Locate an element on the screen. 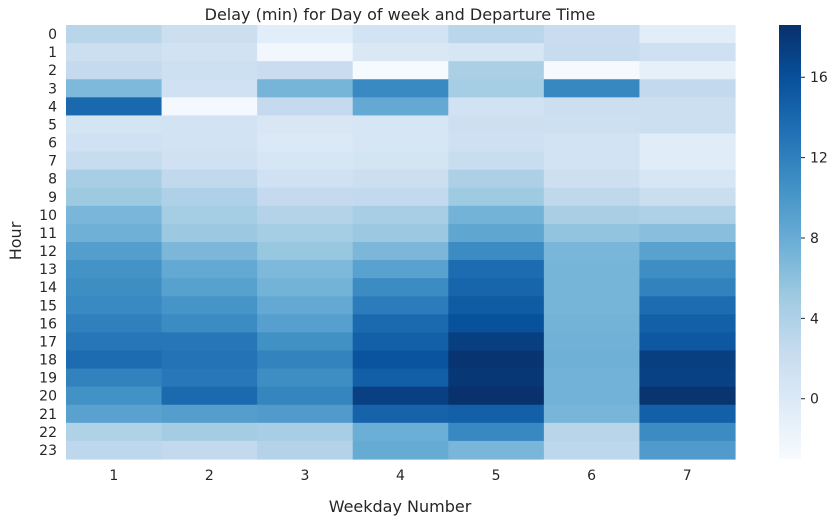 This screenshot has height=521, width=833. x-tick-label: 6 is located at coordinates (591, 476).